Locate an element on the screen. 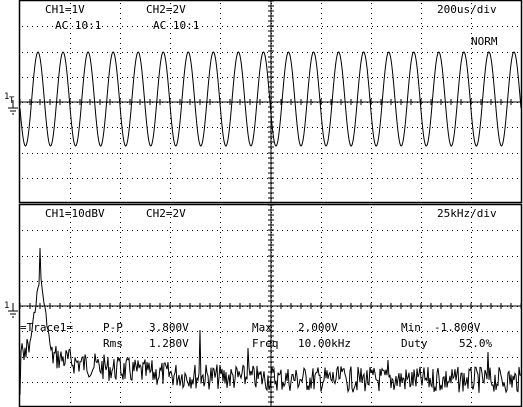  freq-label: Freq is located at coordinates (265, 343).